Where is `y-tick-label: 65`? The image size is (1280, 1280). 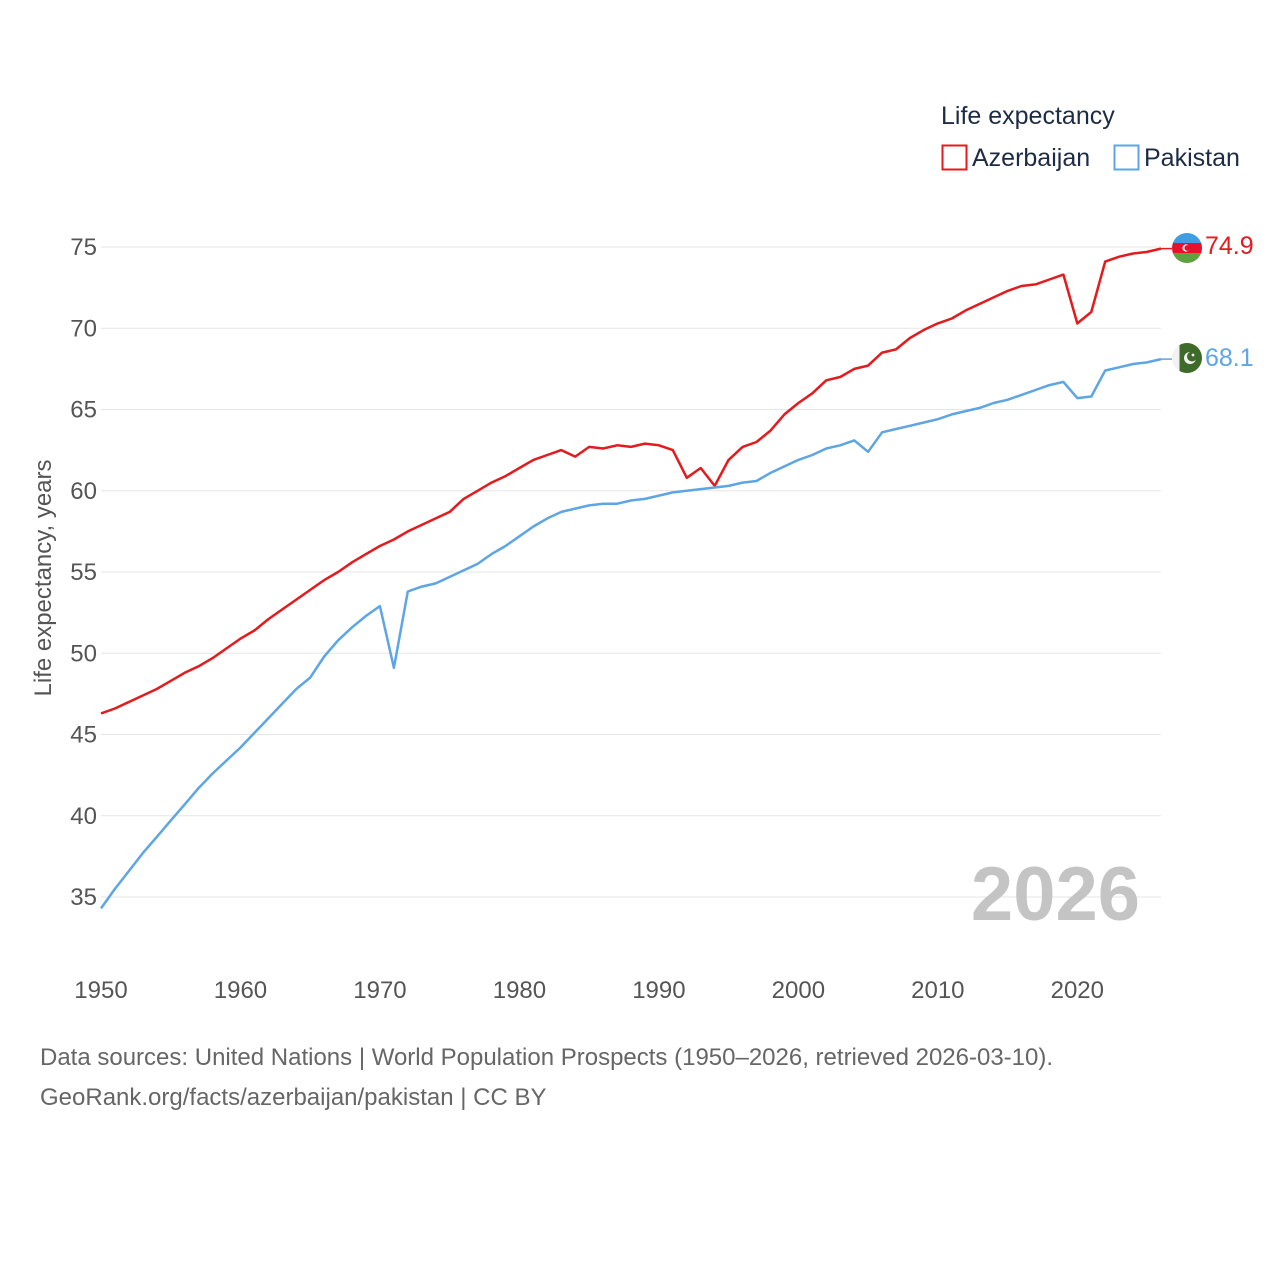
y-tick-label: 65 is located at coordinates (83, 410).